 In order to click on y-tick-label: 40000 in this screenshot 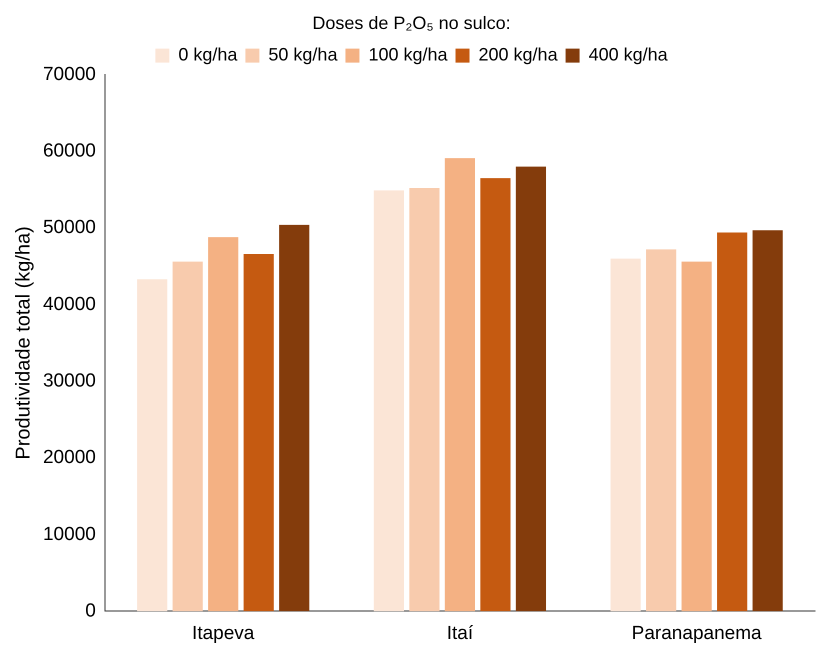, I will do `click(69, 304)`.